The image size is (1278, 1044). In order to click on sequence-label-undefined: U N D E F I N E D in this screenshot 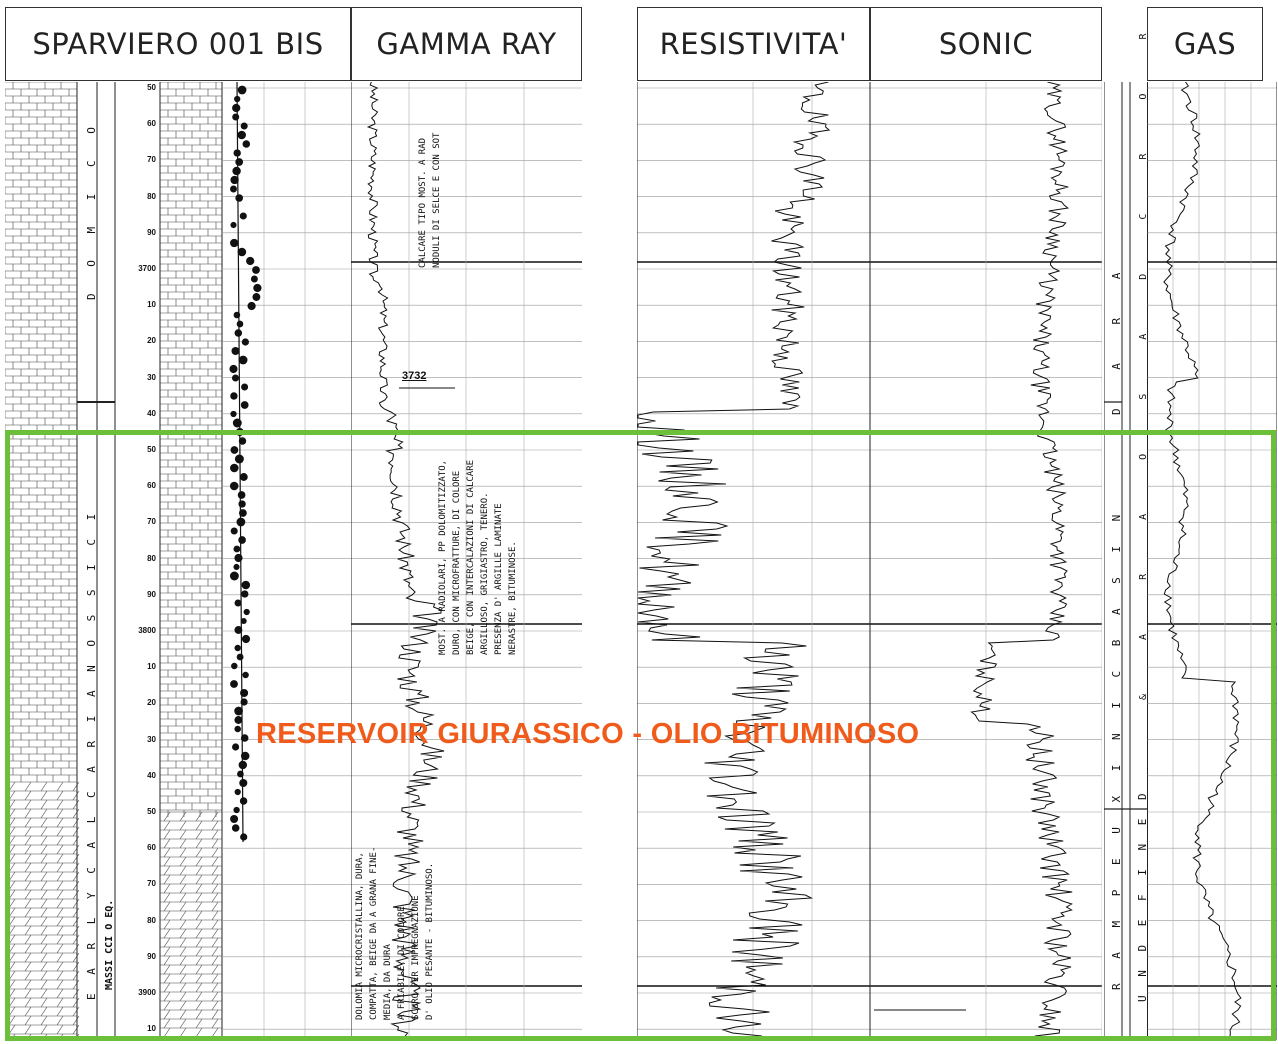, I will do `click(1142, 894)`.